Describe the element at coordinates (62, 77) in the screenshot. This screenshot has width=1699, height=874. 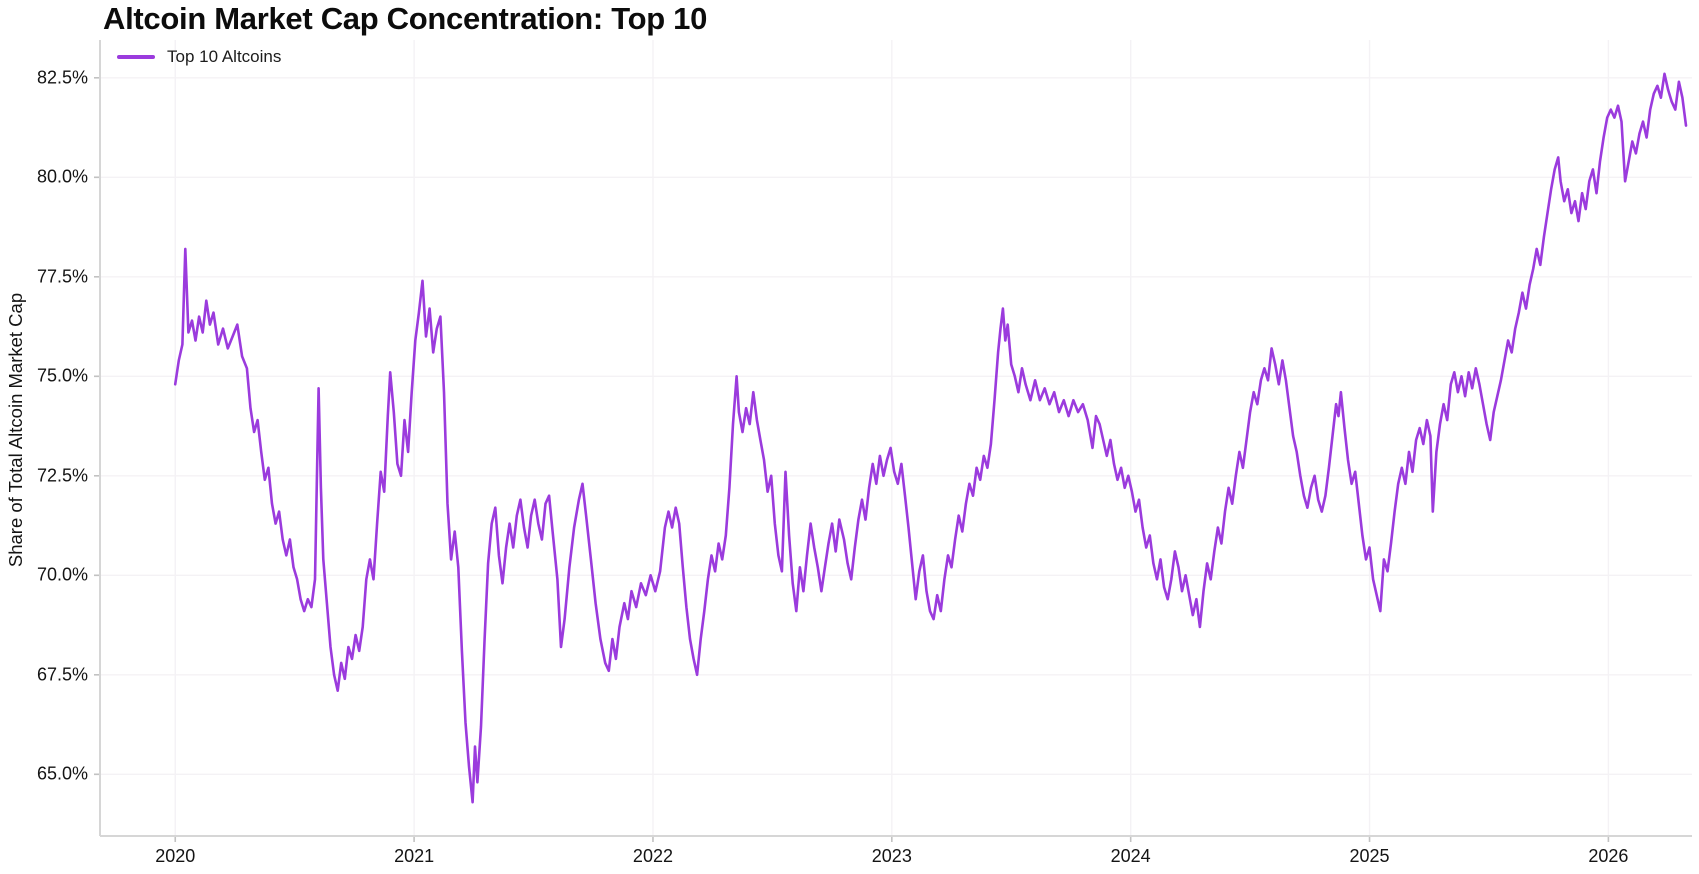
I see `y-tick-label: 82.5%` at that location.